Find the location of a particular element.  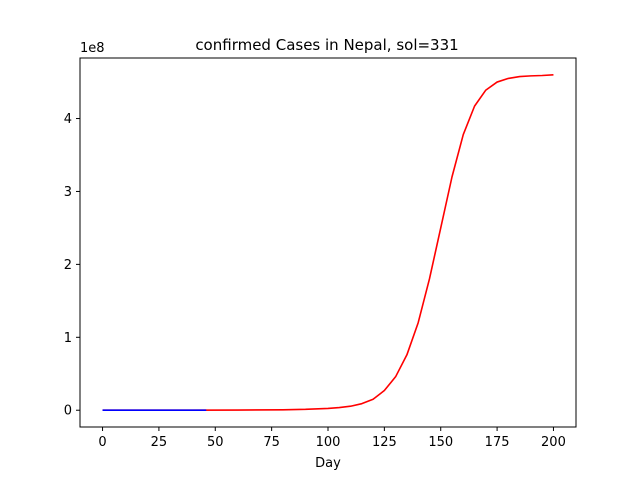

y-tick-label-1: 1 is located at coordinates (68, 338).